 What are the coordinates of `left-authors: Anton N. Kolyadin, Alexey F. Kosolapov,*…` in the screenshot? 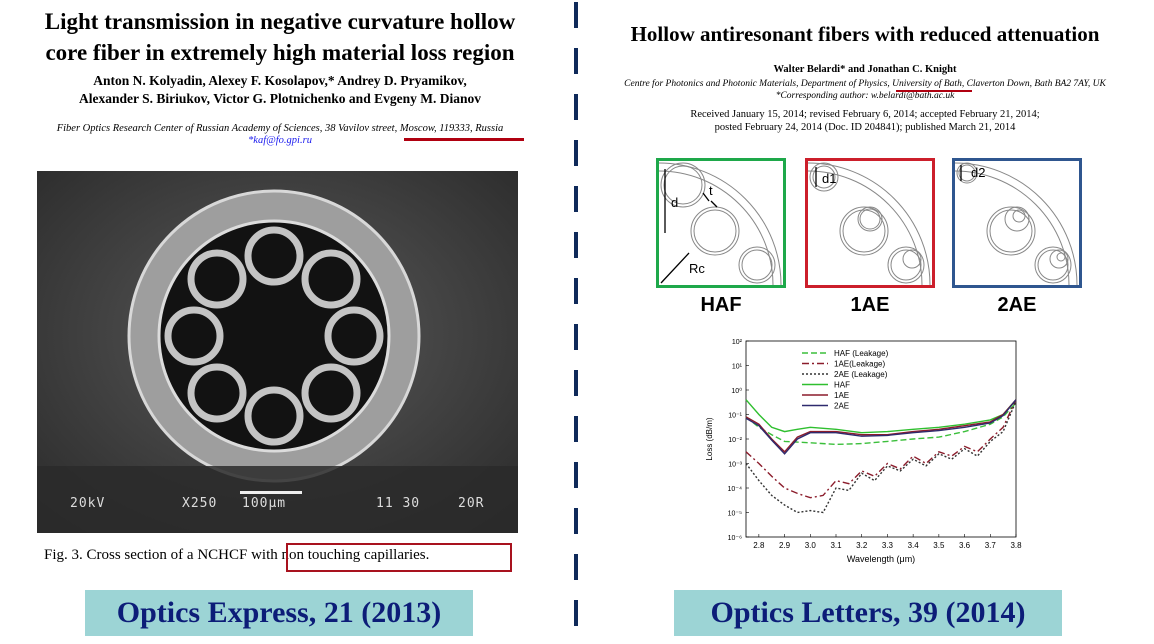 It's located at (280, 90).